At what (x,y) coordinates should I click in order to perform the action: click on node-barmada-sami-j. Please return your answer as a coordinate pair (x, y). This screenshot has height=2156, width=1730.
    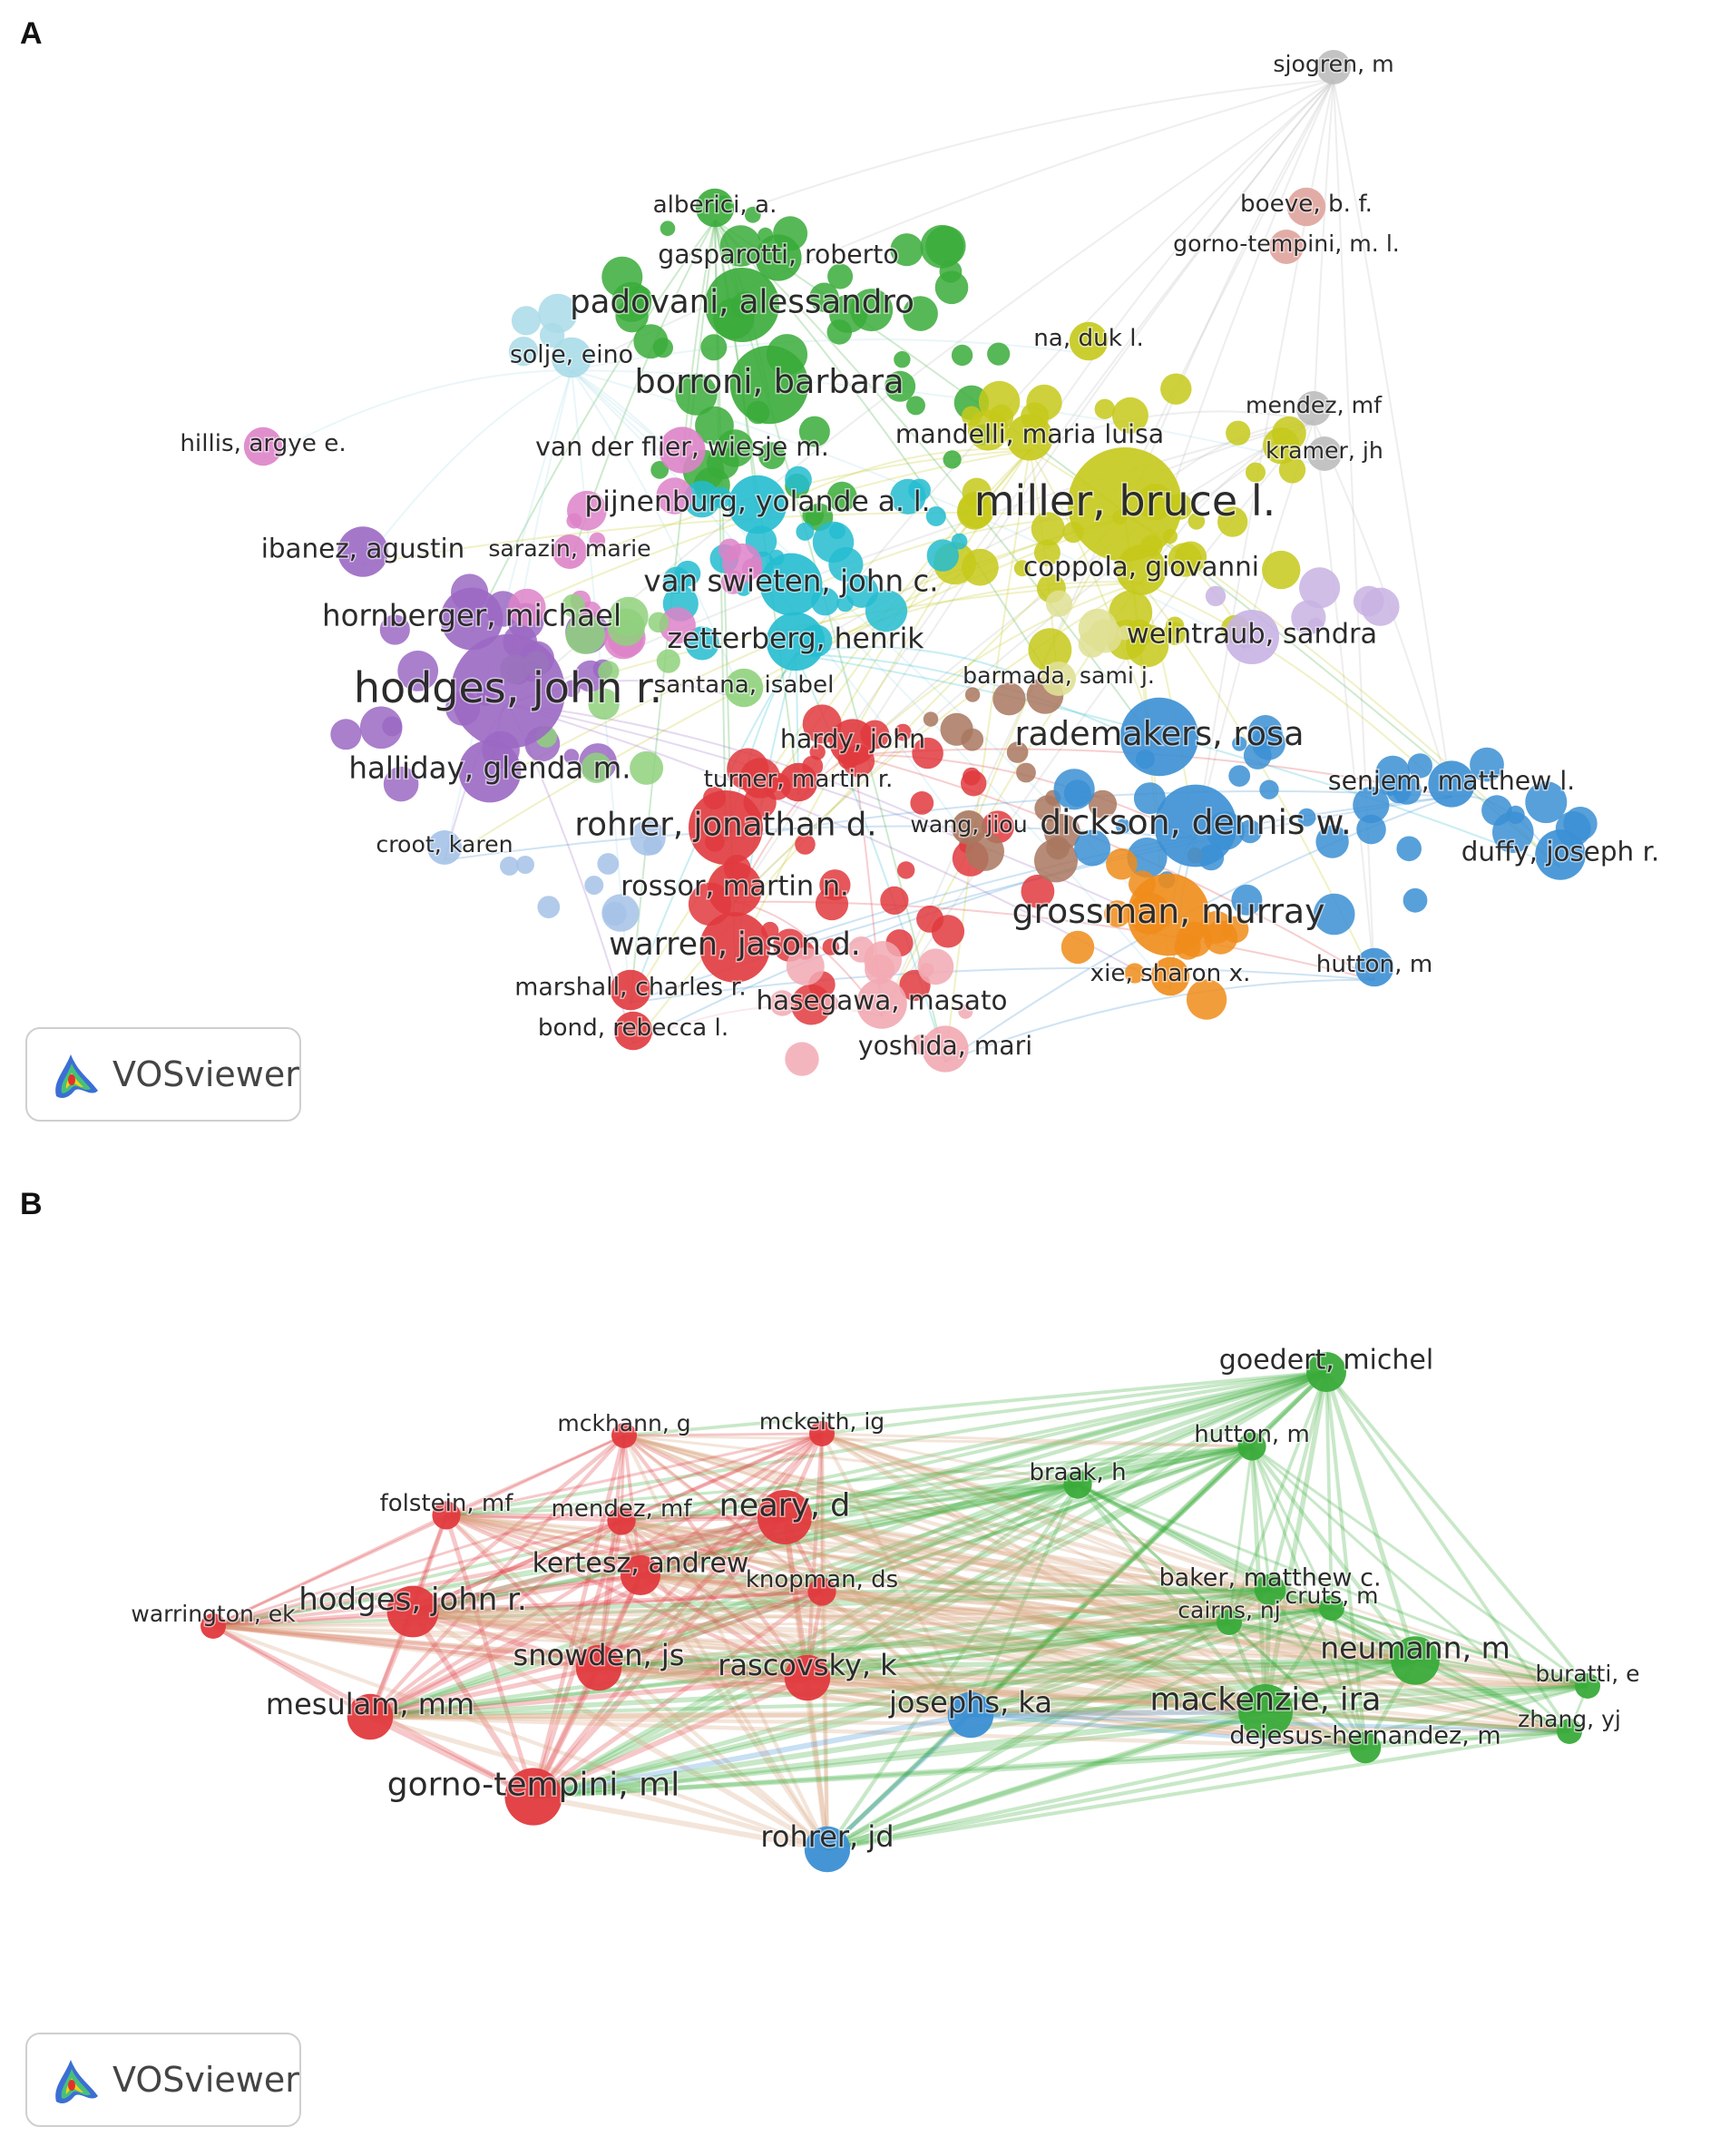
    Looking at the image, I should click on (1058, 679).